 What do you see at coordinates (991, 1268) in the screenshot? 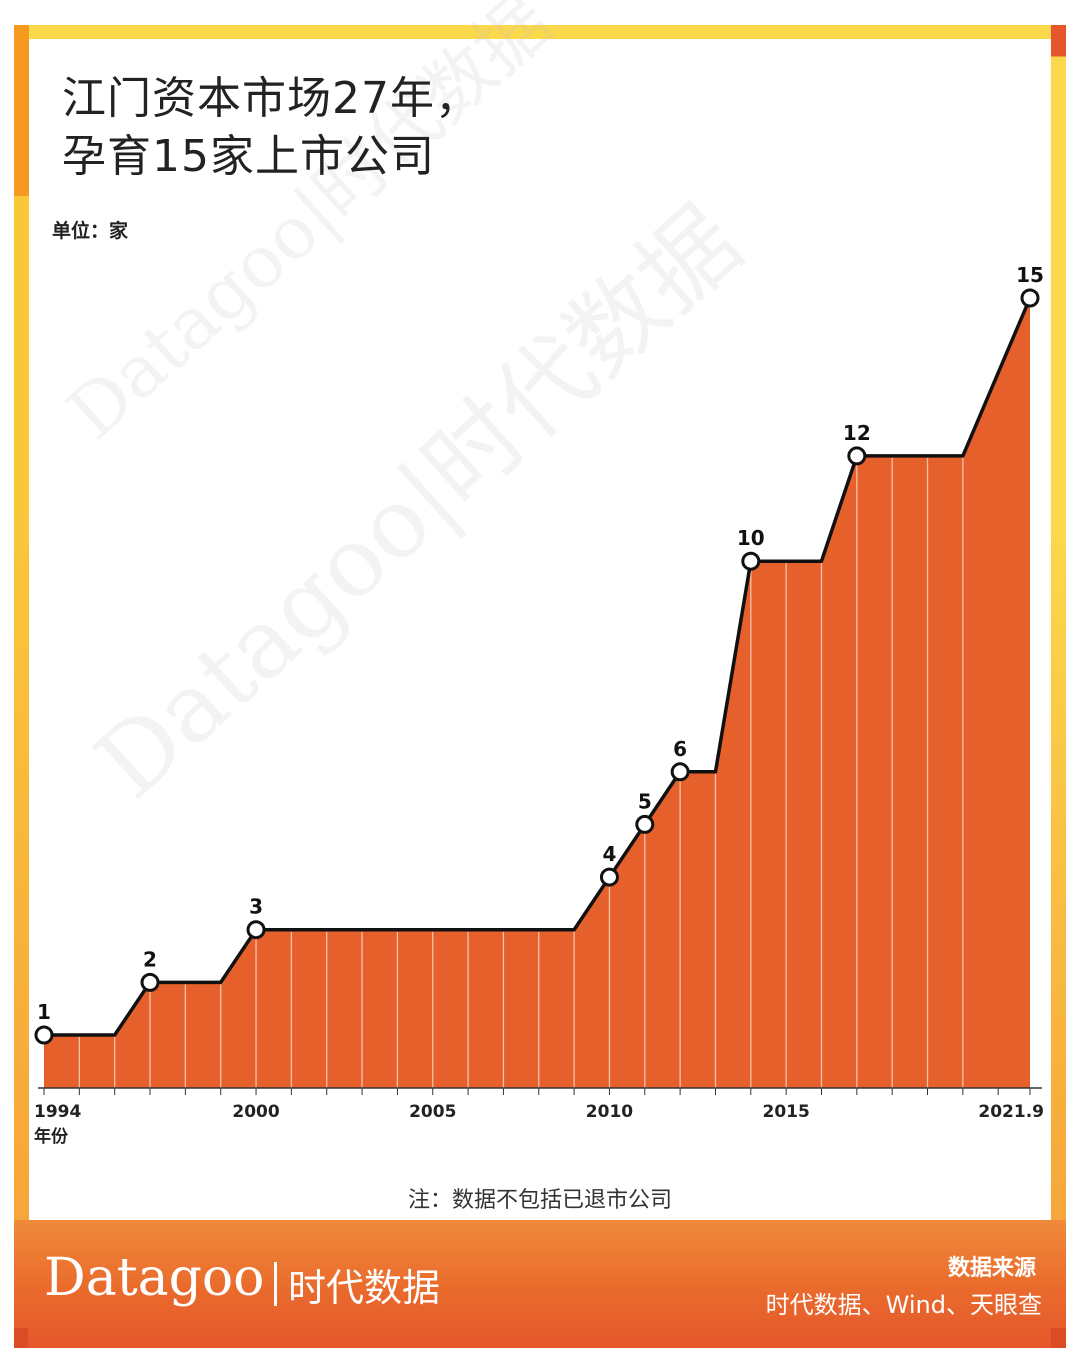
I see `source-title: 数据来源` at bounding box center [991, 1268].